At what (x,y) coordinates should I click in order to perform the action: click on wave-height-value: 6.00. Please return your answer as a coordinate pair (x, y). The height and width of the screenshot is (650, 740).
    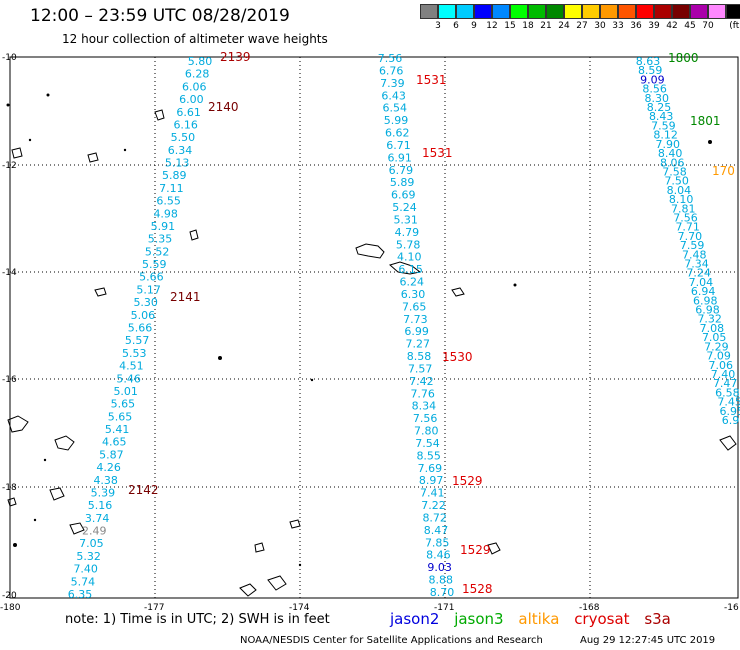
    Looking at the image, I should click on (191, 99).